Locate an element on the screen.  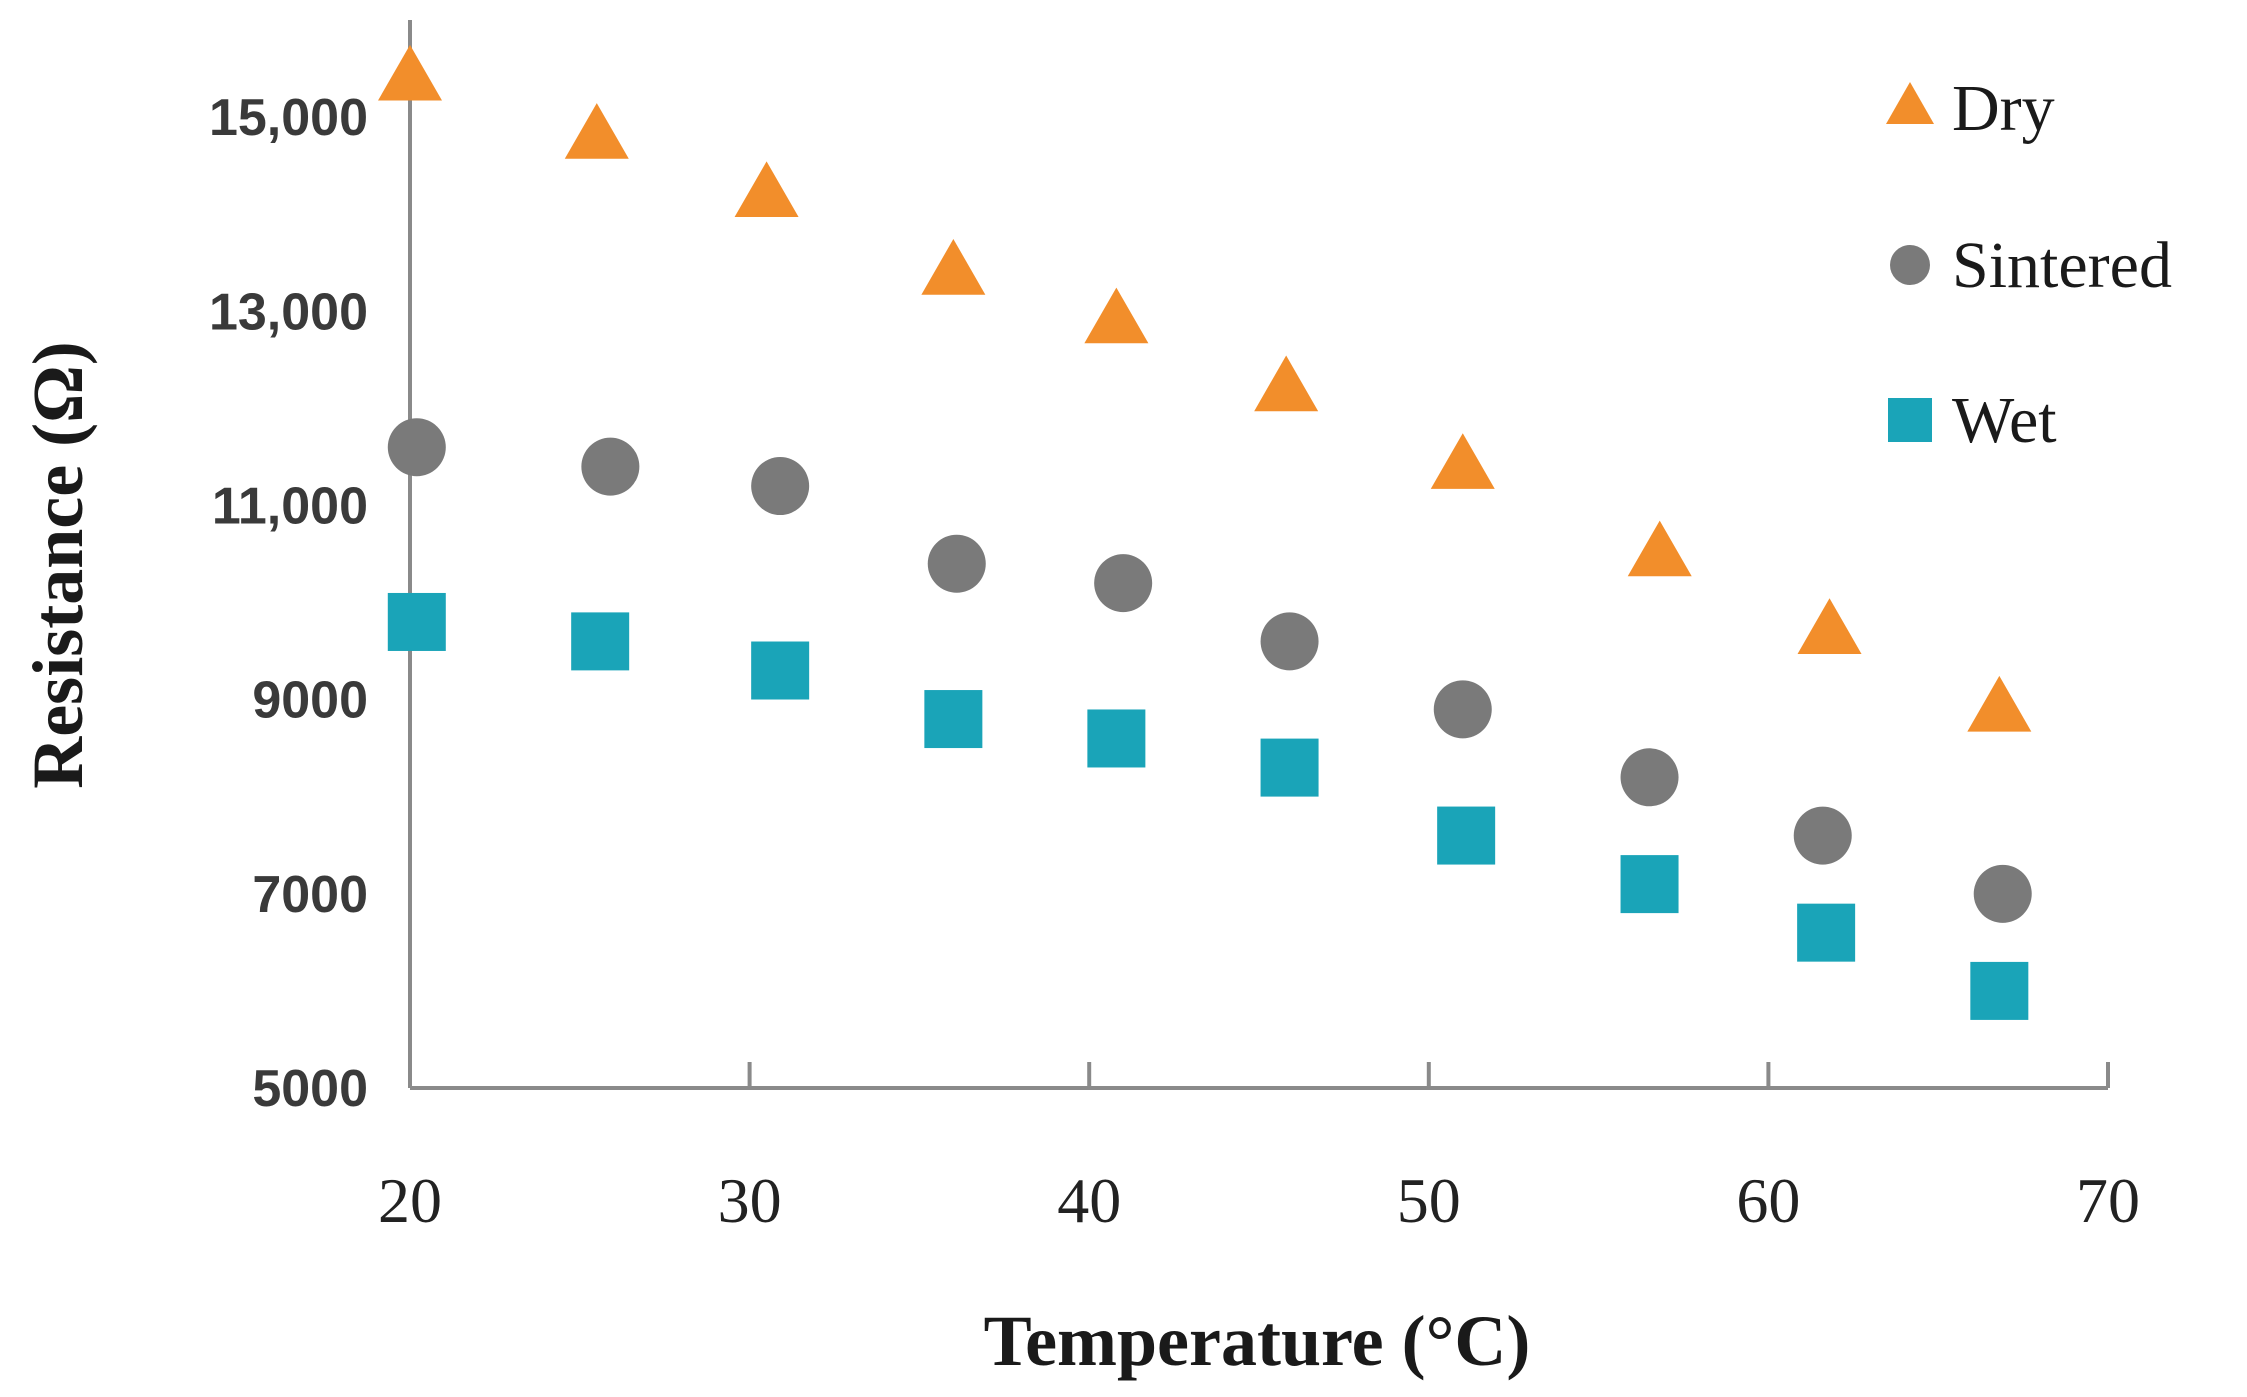
x-tick-label: 70 is located at coordinates (2108, 1200).